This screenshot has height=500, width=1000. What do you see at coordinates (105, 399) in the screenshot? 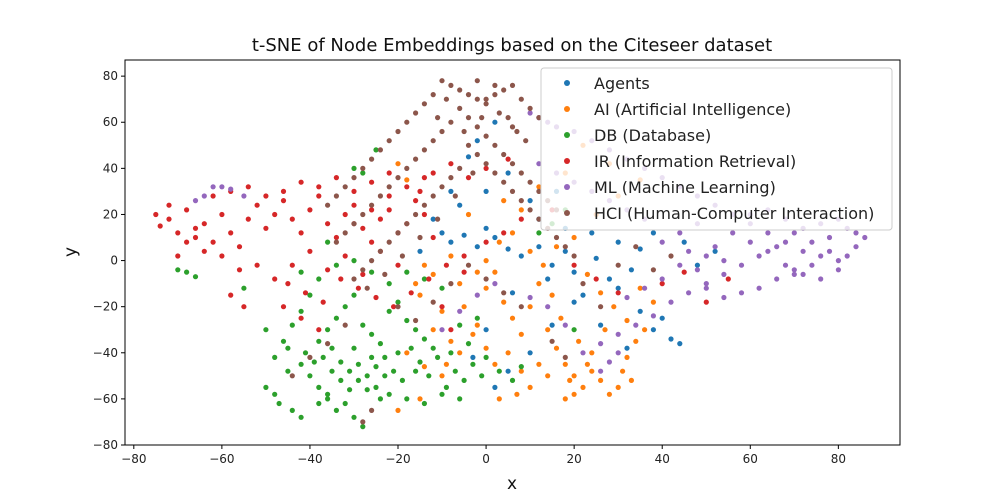
I see `y-tick-label-1: −60` at bounding box center [105, 399].